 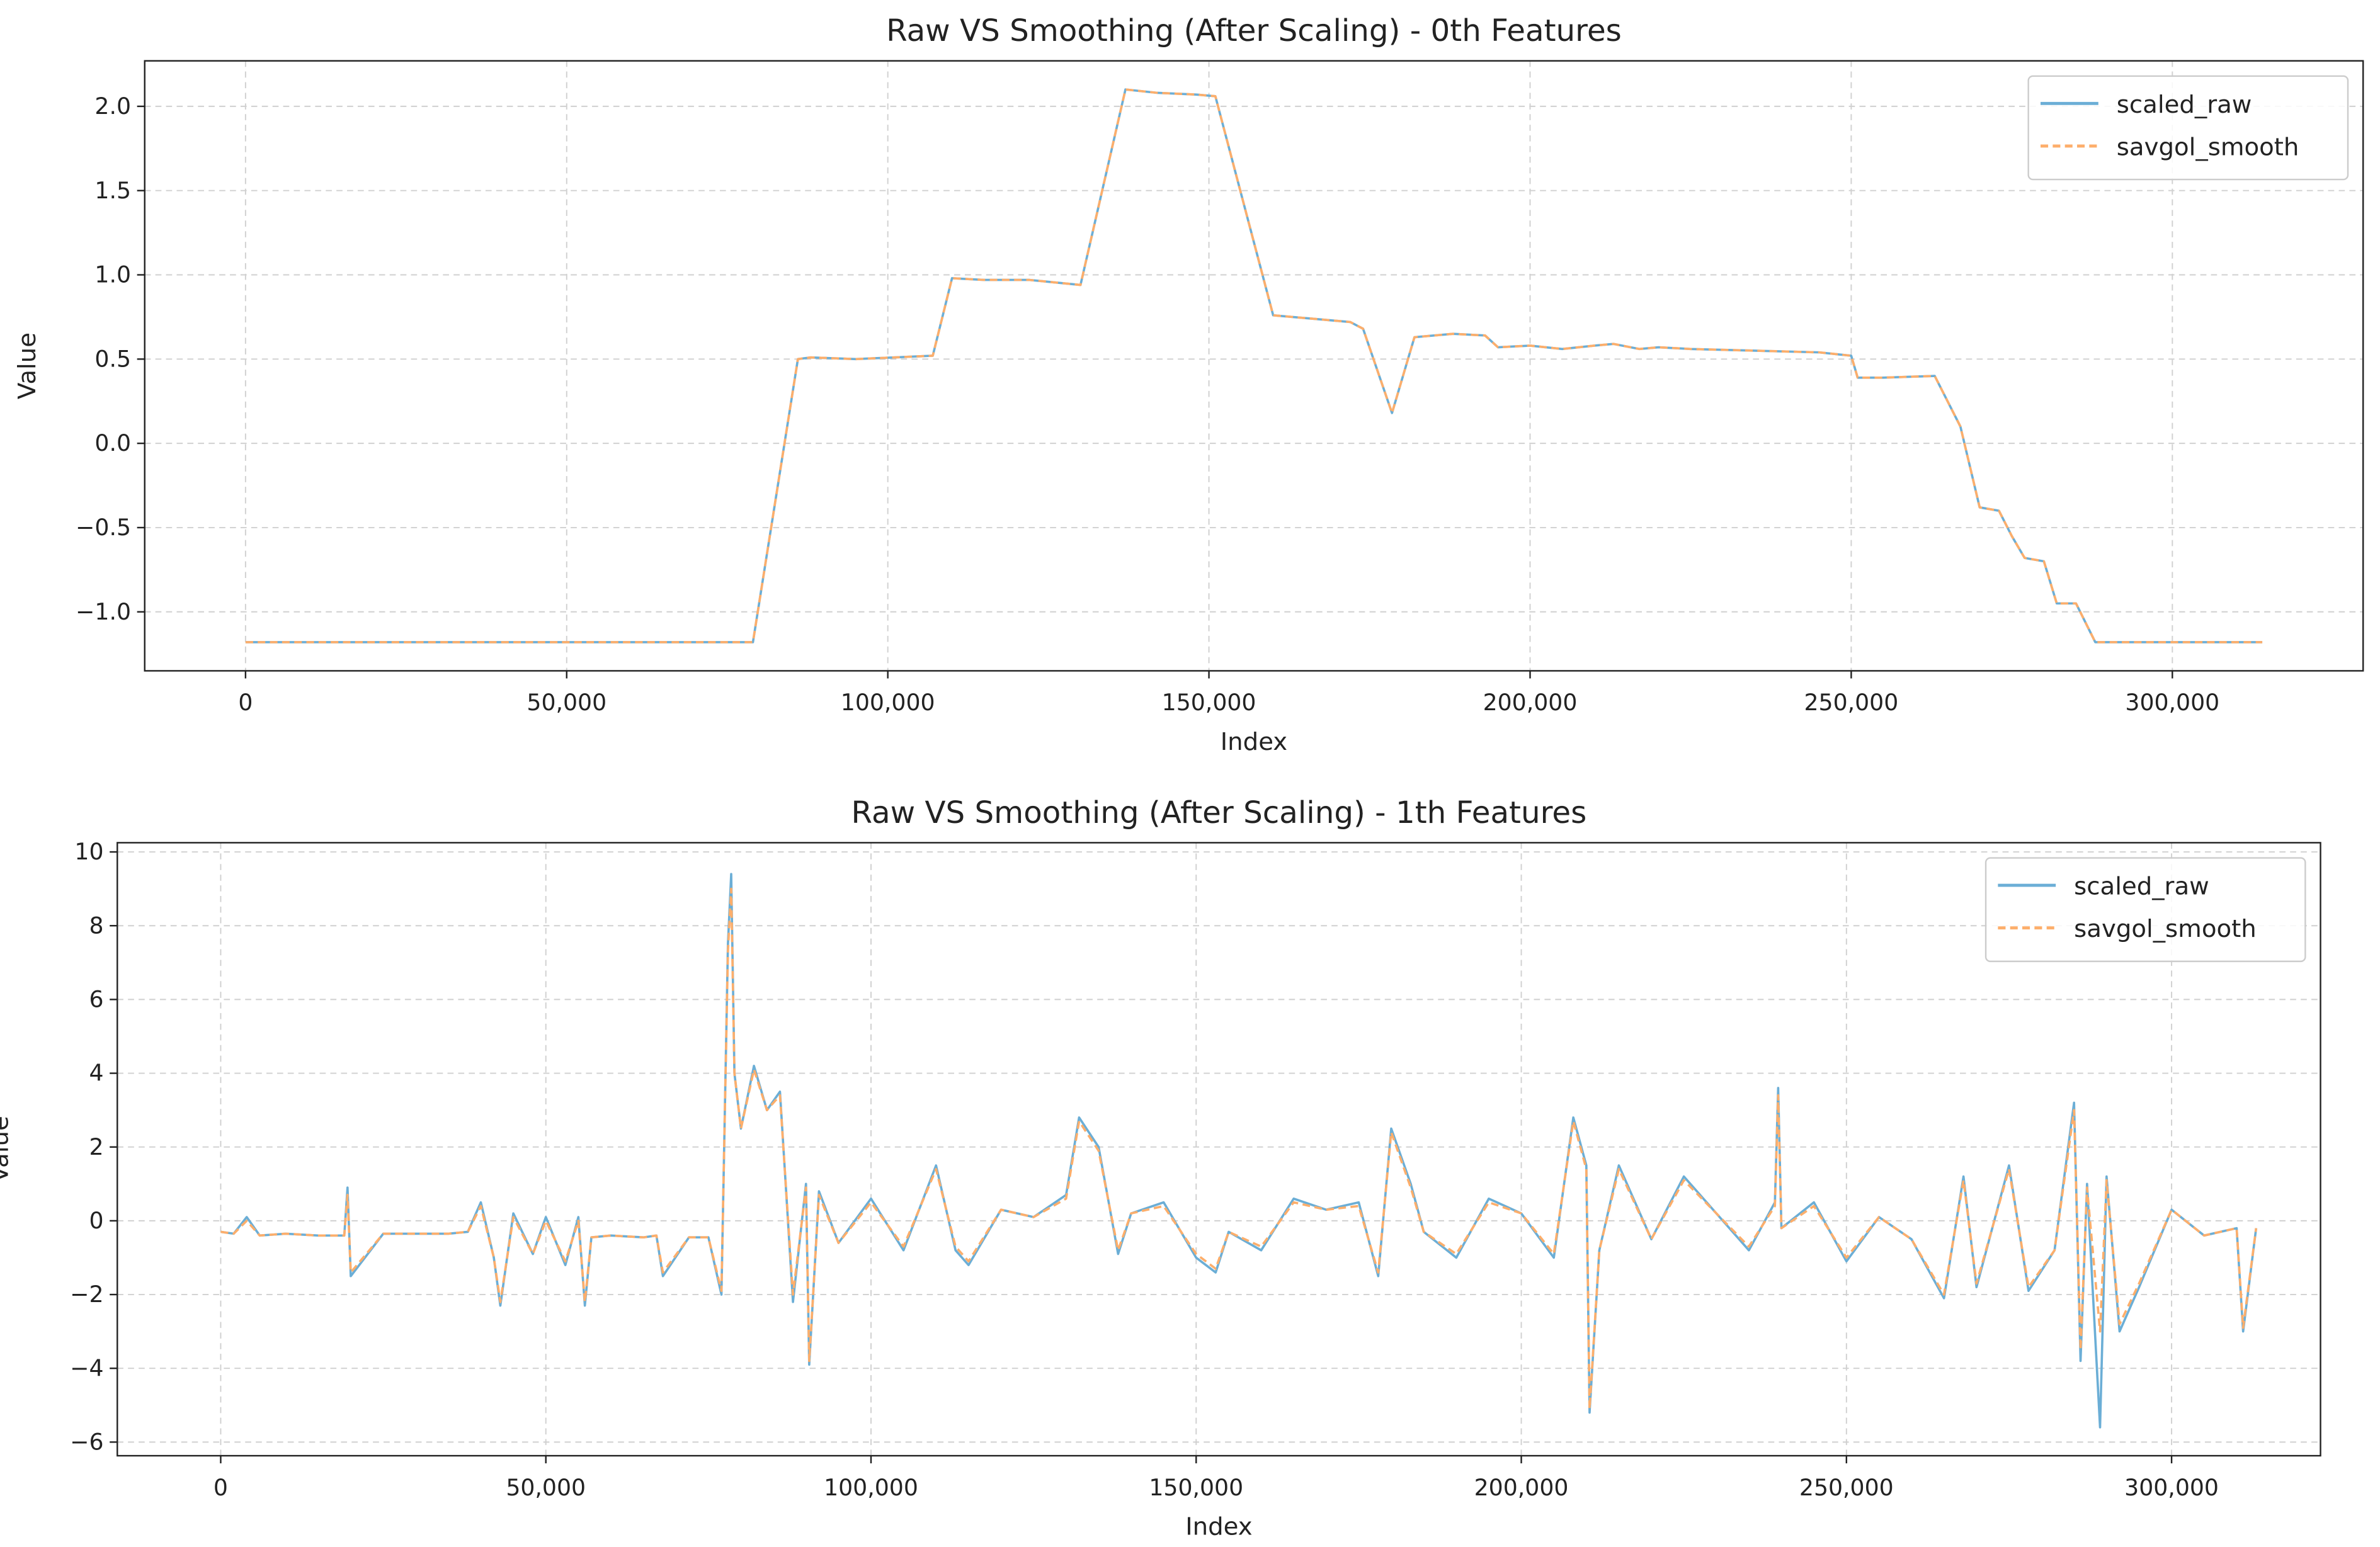 I want to click on y-tick-label: −4, so click(x=86, y=1367).